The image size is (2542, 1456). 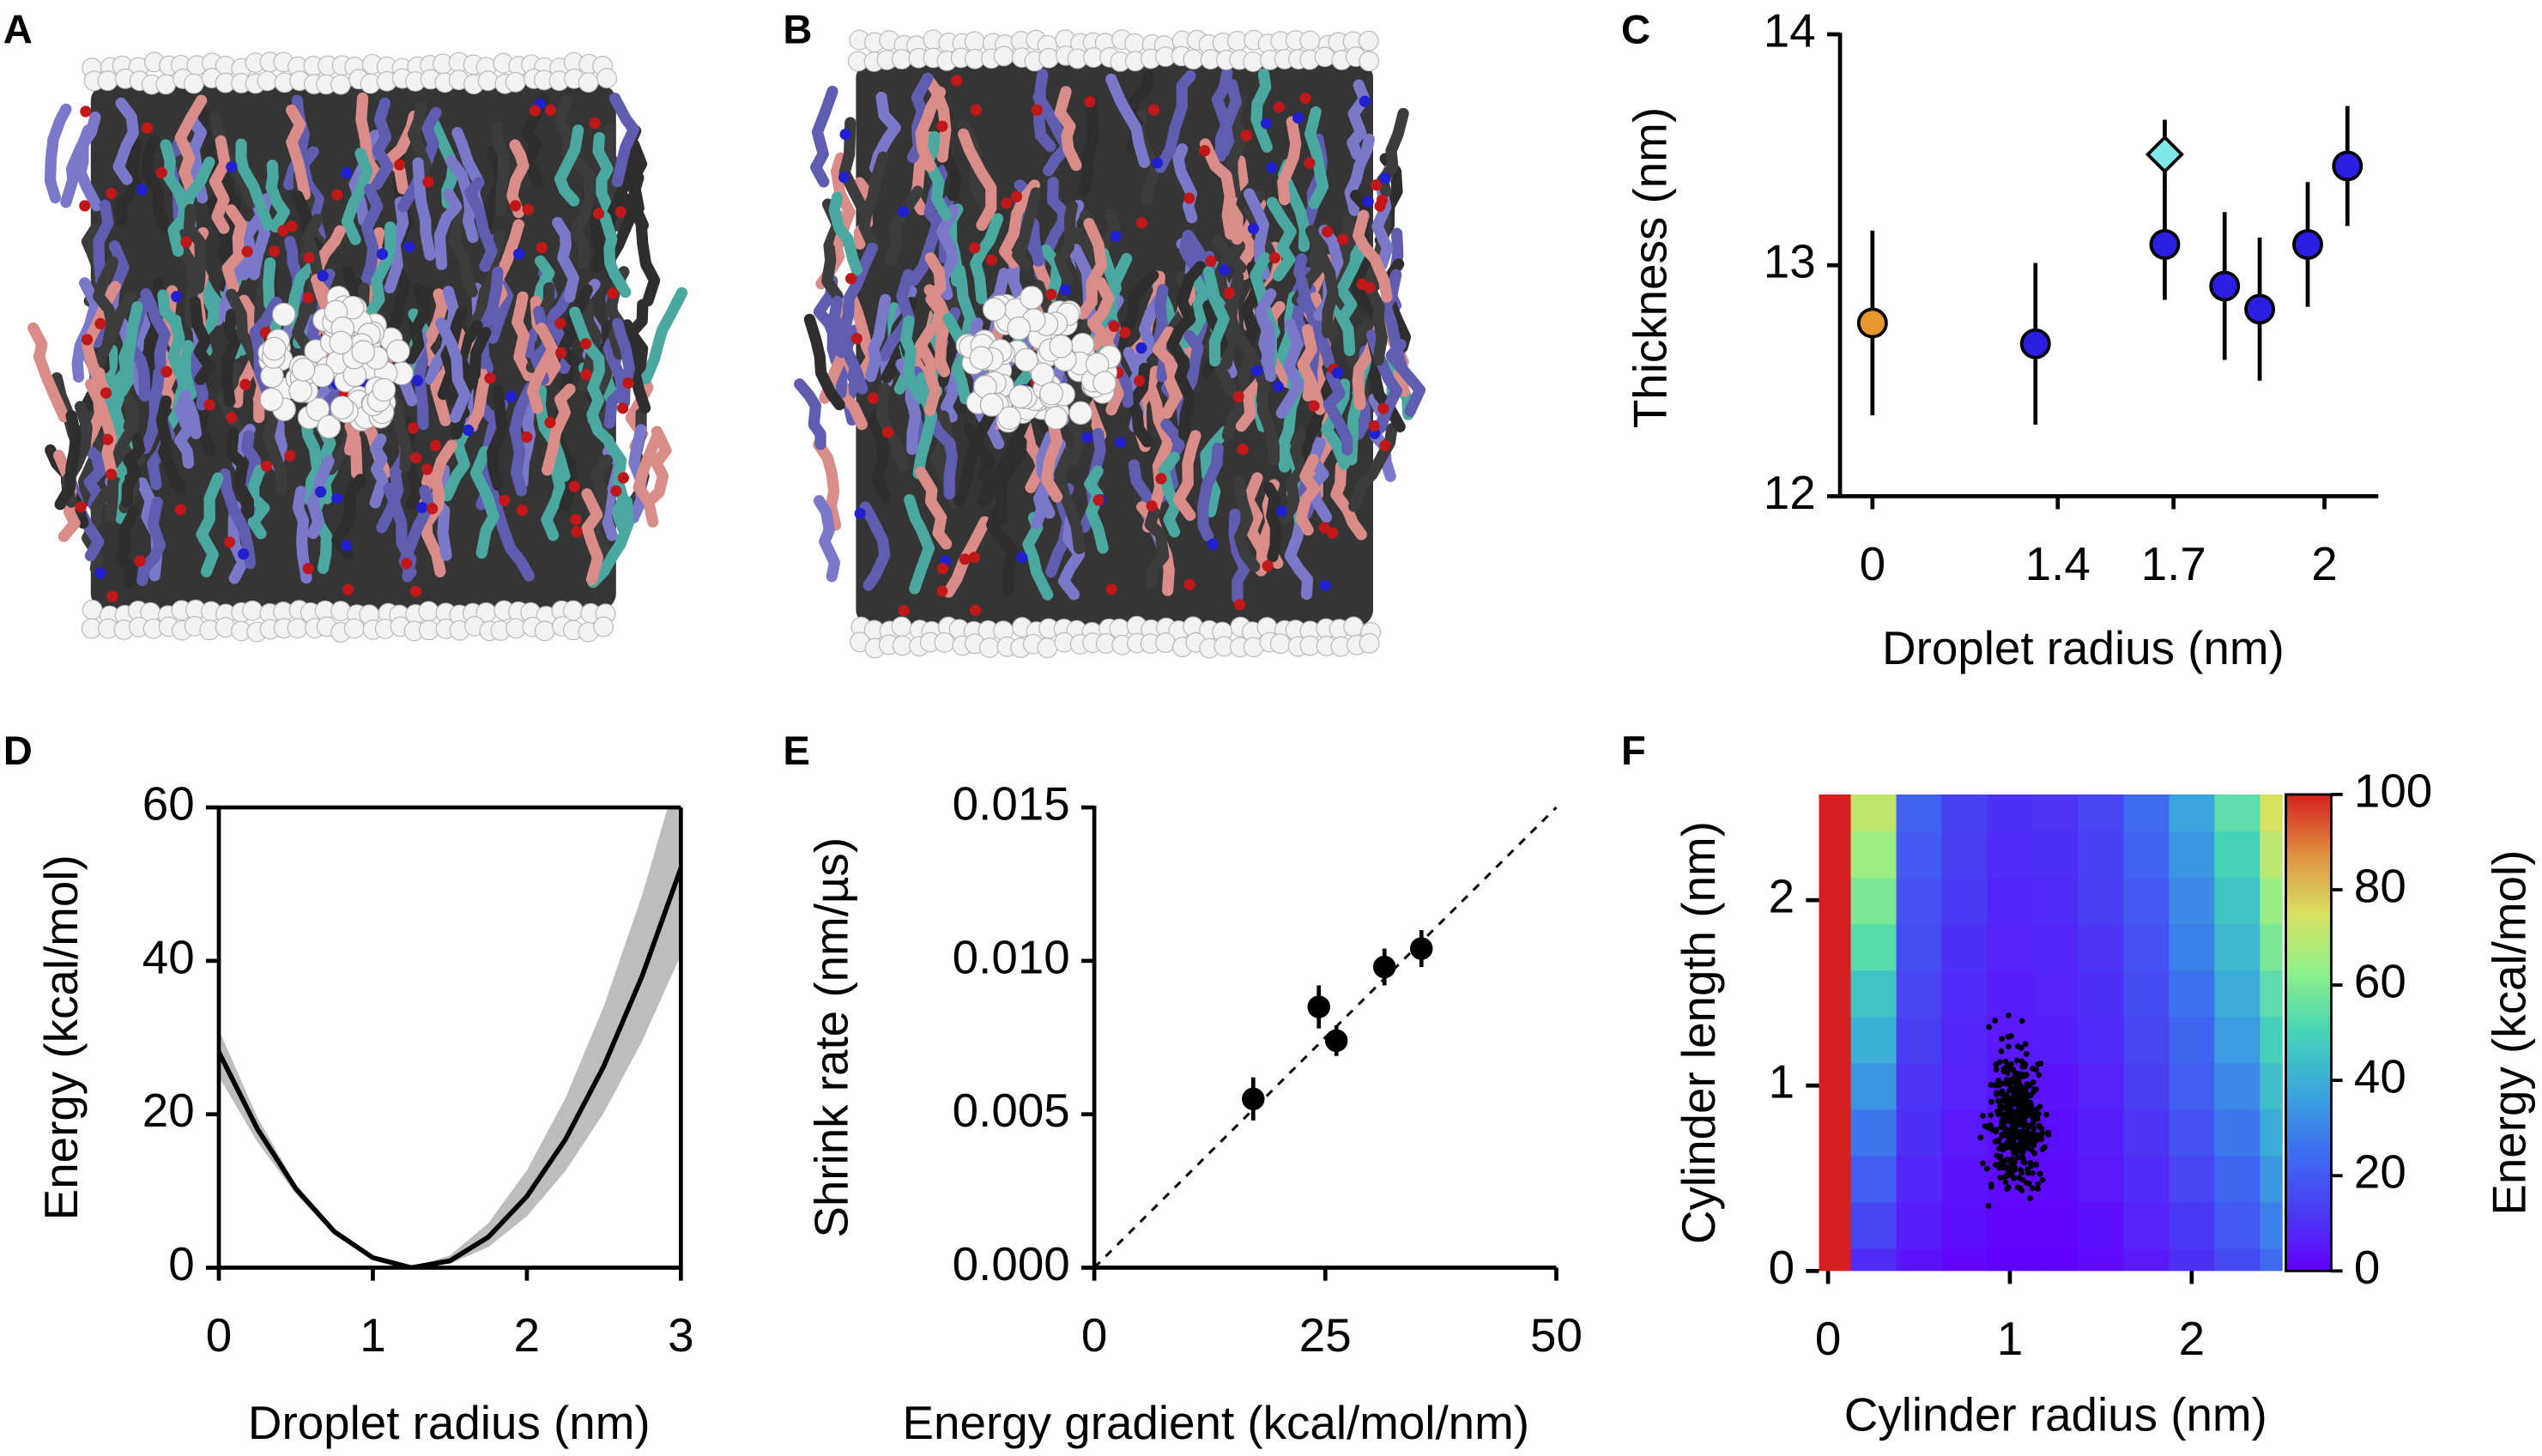 I want to click on x-tick-label: 0, so click(x=1094, y=1335).